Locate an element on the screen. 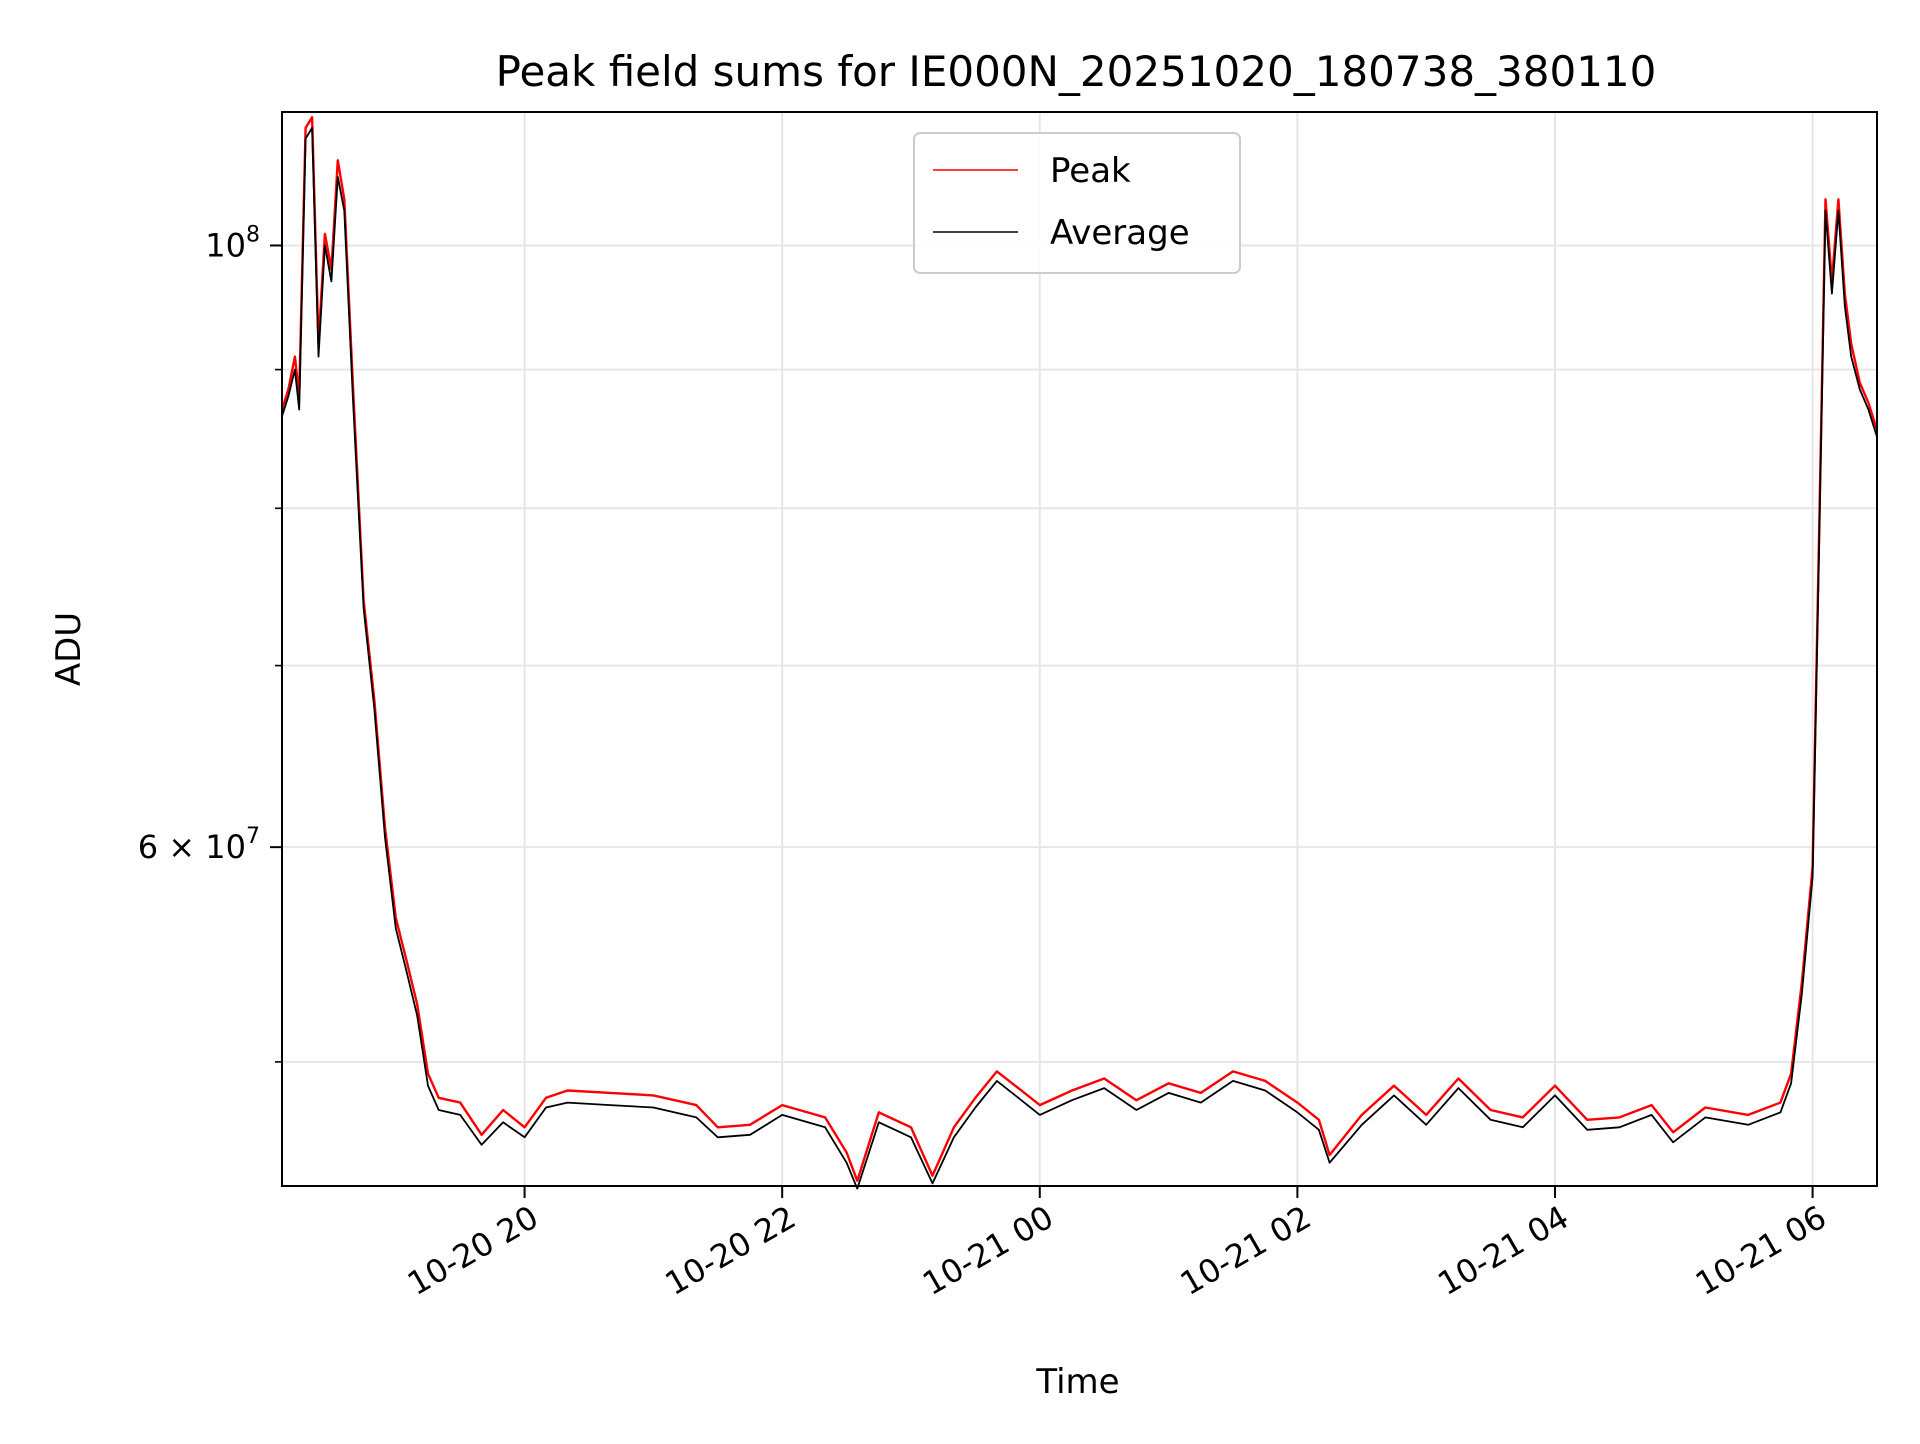 The width and height of the screenshot is (1920, 1444). legend: Peak Average is located at coordinates (1077, 203).